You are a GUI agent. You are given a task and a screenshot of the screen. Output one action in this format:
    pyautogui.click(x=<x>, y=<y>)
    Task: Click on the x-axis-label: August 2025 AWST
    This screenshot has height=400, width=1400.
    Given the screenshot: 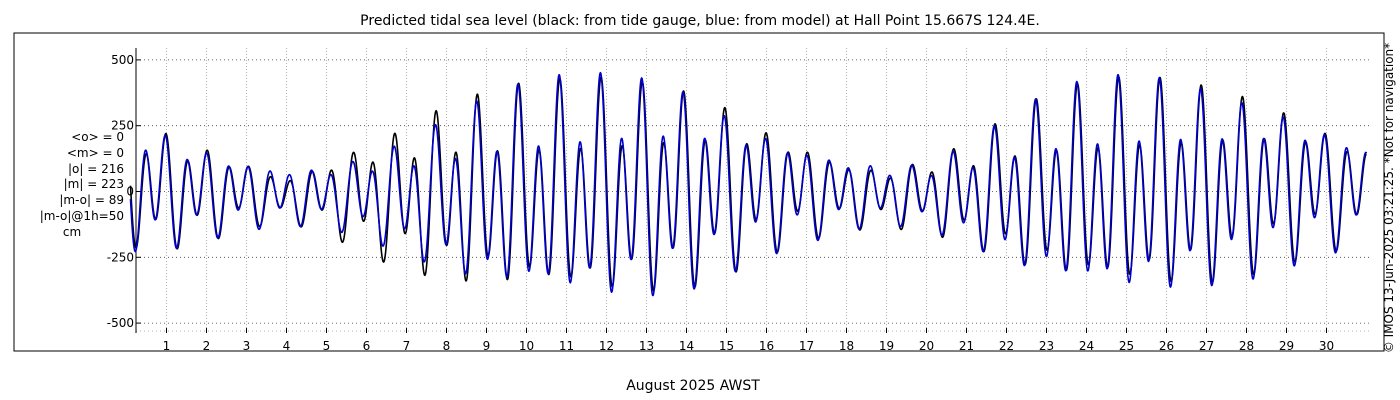 What is the action you would take?
    pyautogui.click(x=693, y=386)
    